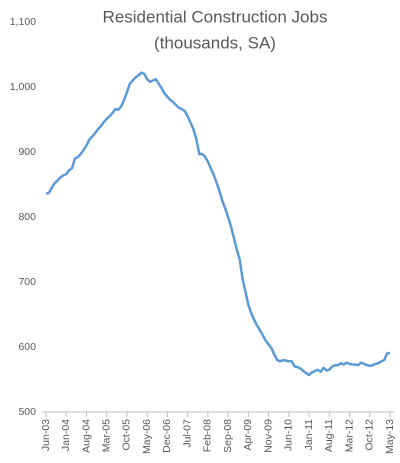 This screenshot has width=400, height=463. Describe the element at coordinates (187, 433) in the screenshot. I see `x-tick-label: Jul-07` at that location.